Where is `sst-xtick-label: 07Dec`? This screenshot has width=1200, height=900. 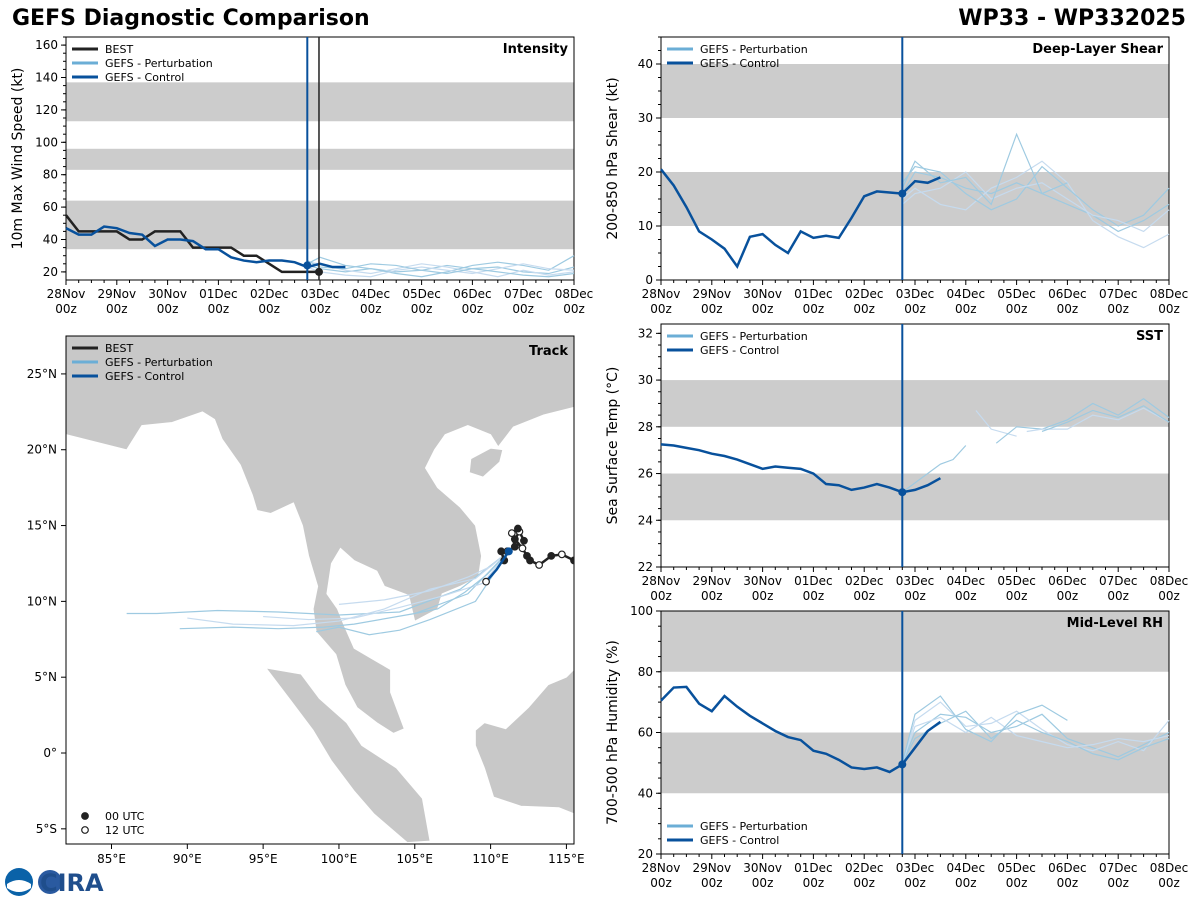 sst-xtick-label: 07Dec is located at coordinates (1118, 581).